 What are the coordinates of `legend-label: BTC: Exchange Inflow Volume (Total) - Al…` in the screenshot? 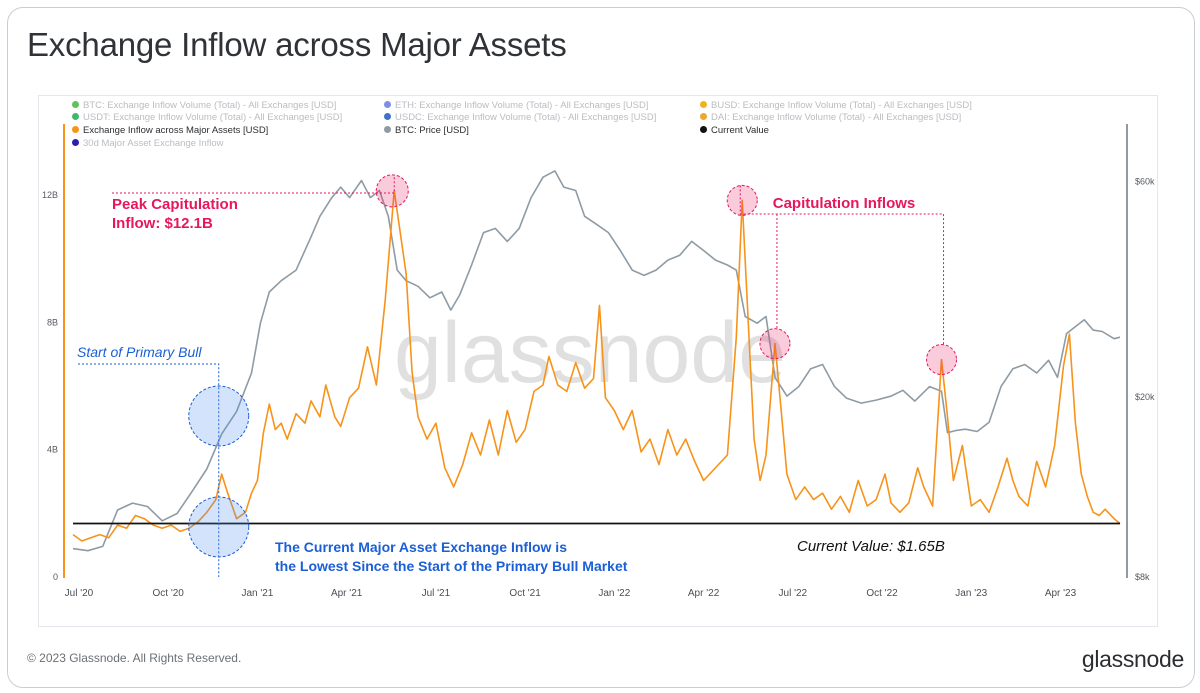 It's located at (210, 105).